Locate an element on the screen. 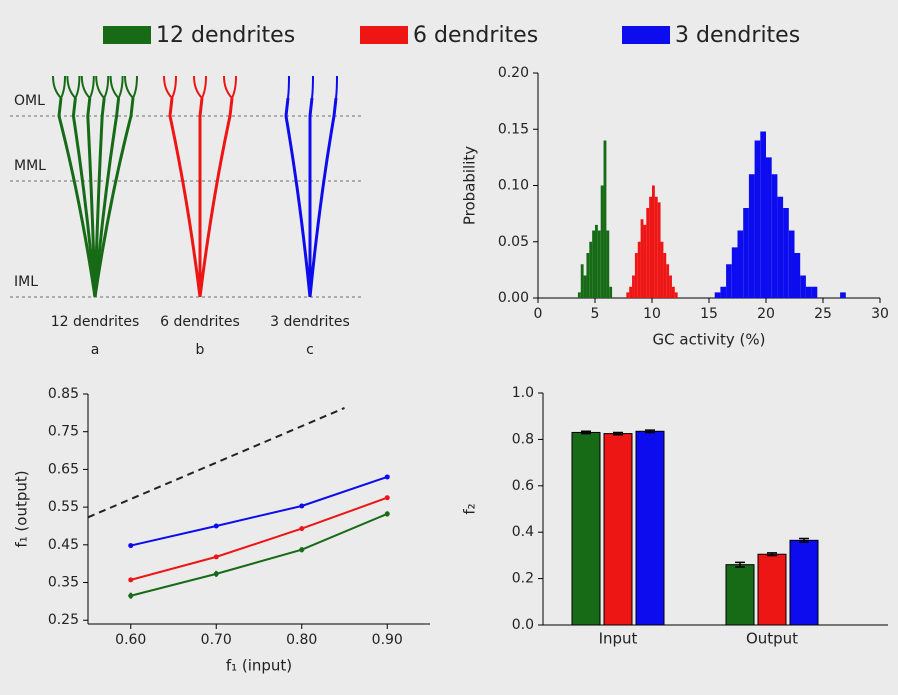 The width and height of the screenshot is (898, 695). y-tick-label: 0.0 is located at coordinates (523, 625).